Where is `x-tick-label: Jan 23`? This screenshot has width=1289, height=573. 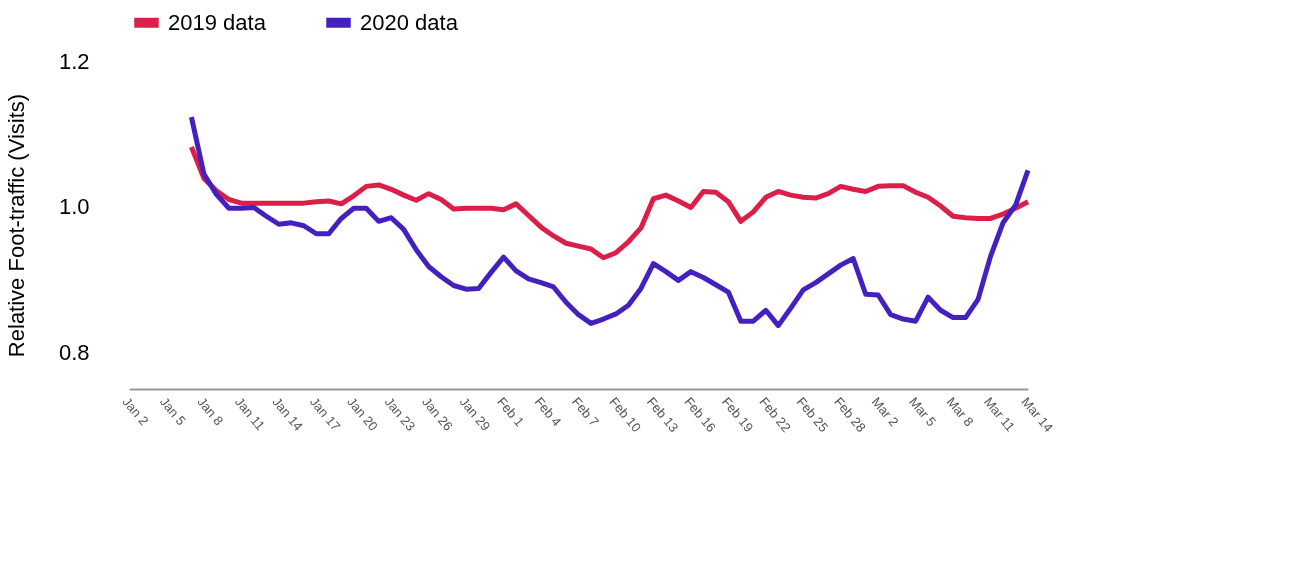 x-tick-label: Jan 23 is located at coordinates (400, 414).